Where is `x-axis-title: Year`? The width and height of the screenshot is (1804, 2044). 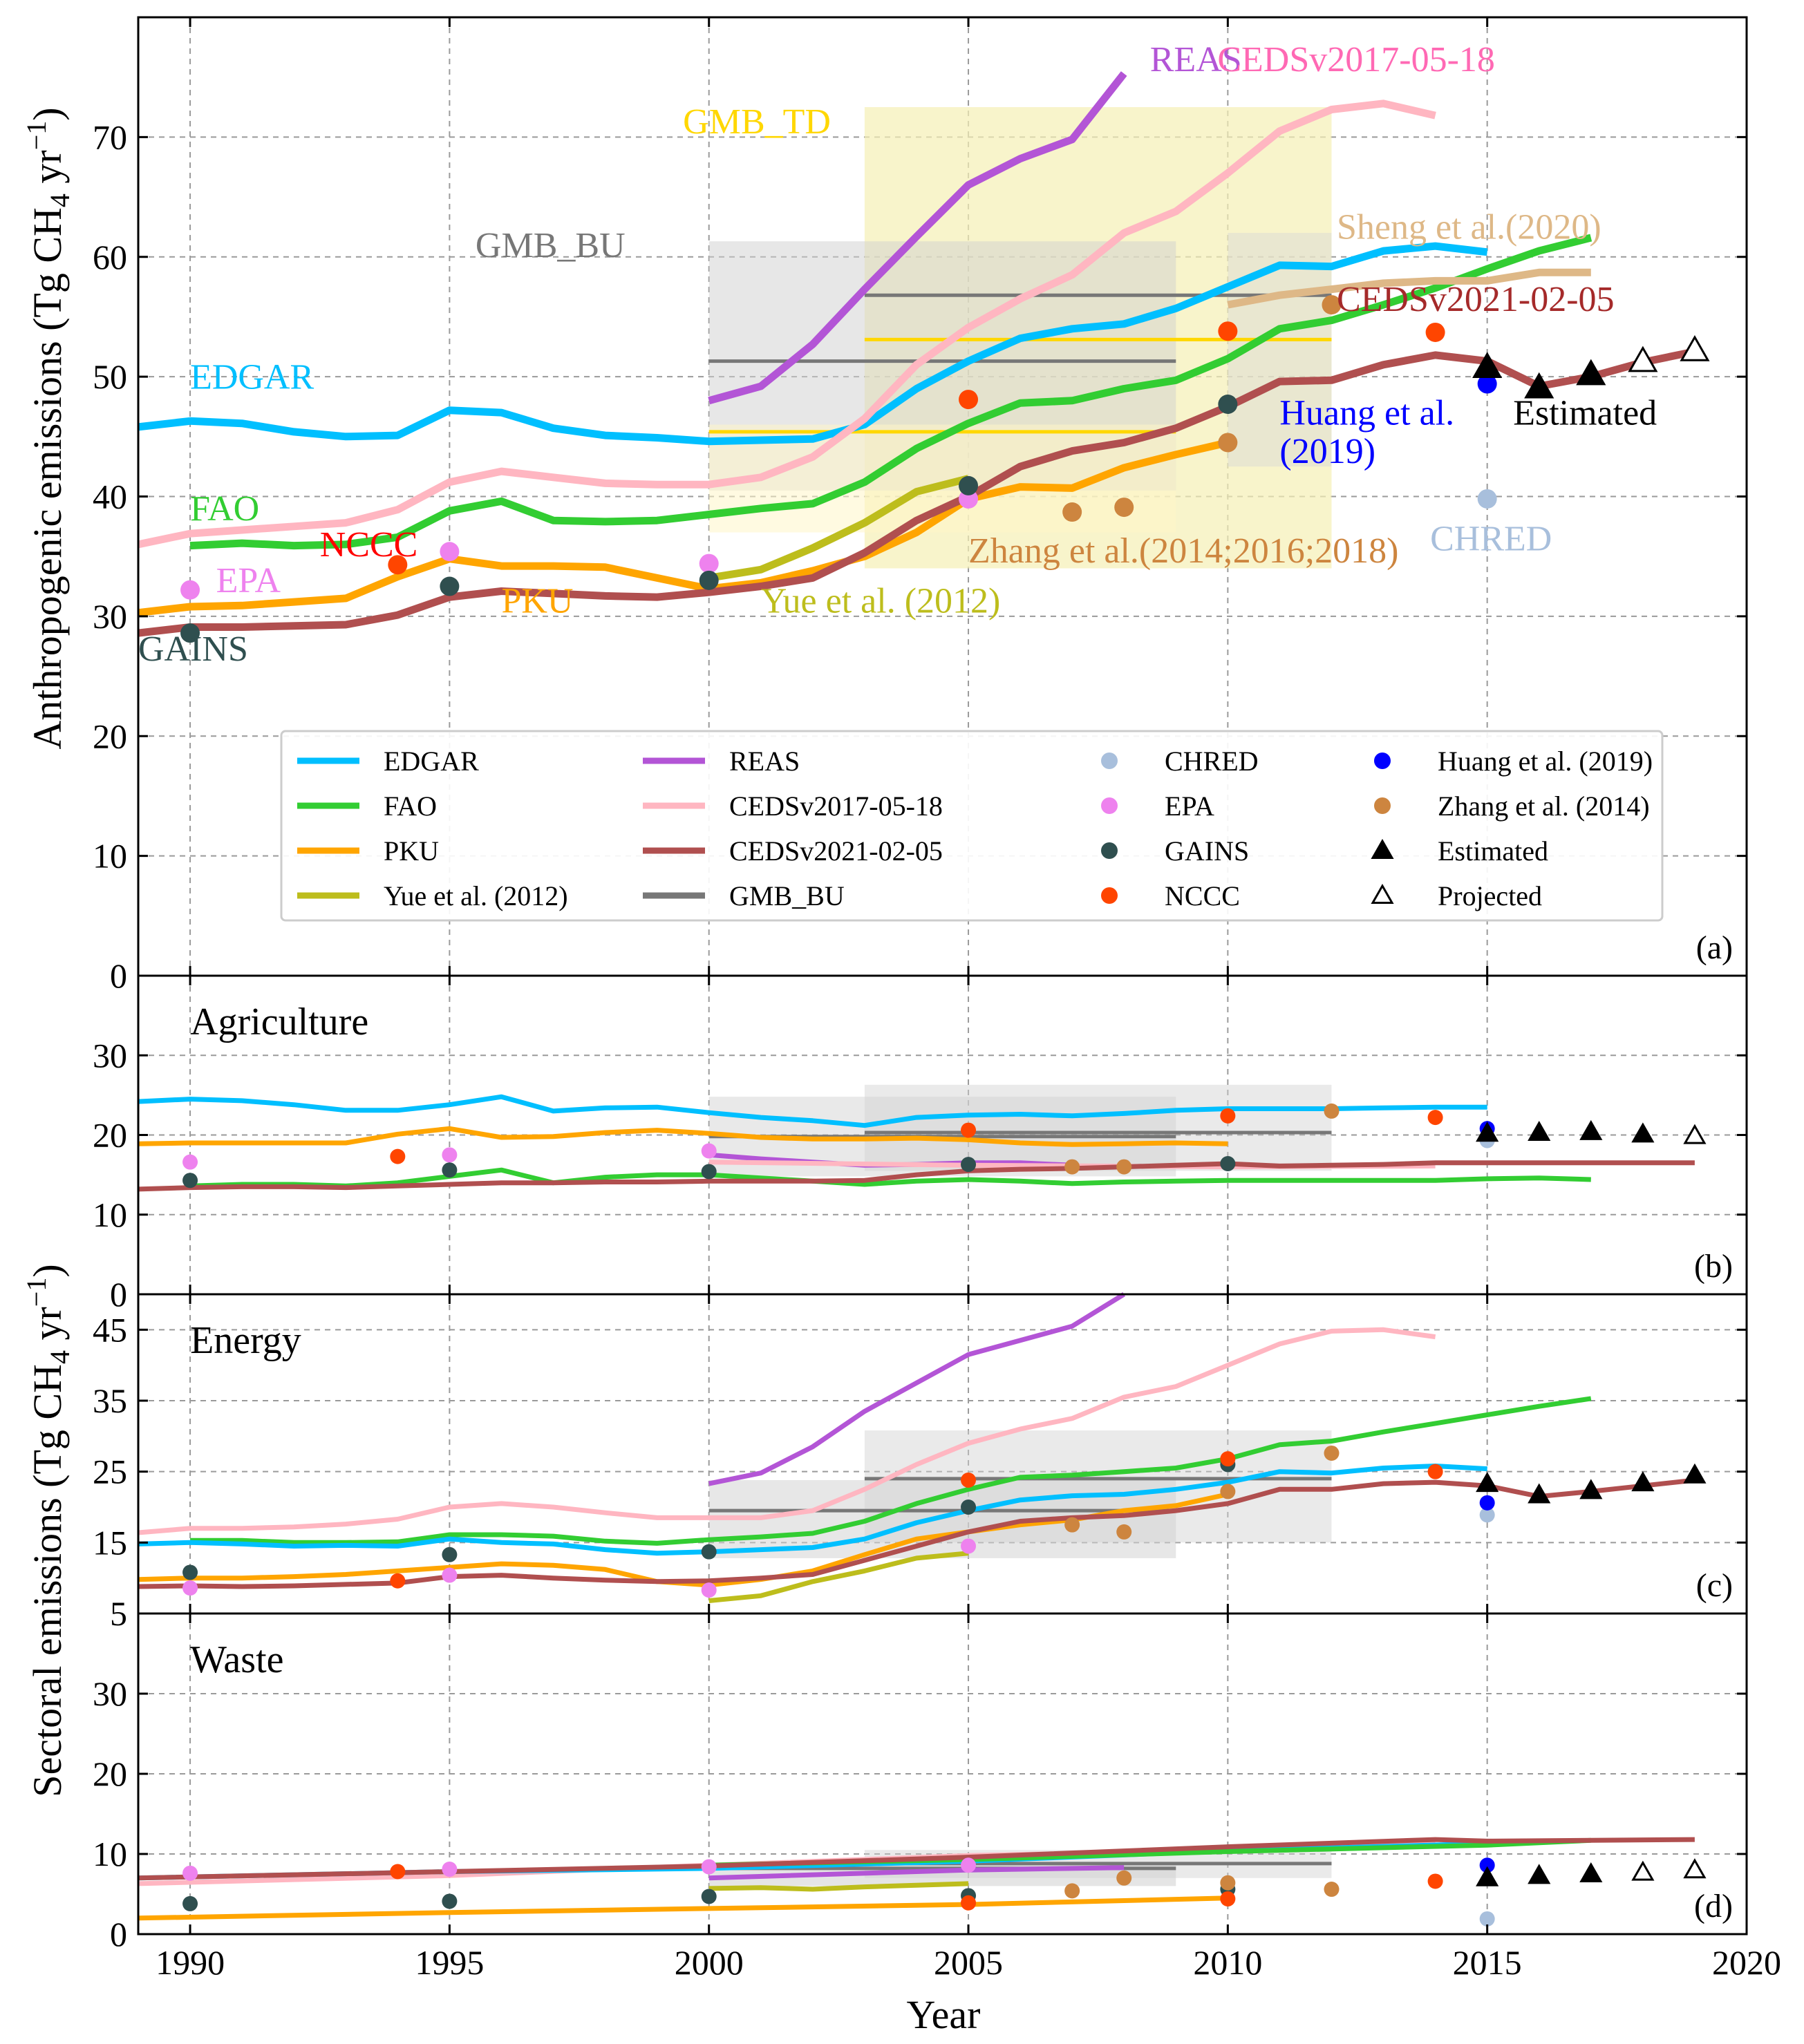
x-axis-title: Year is located at coordinates (944, 2014).